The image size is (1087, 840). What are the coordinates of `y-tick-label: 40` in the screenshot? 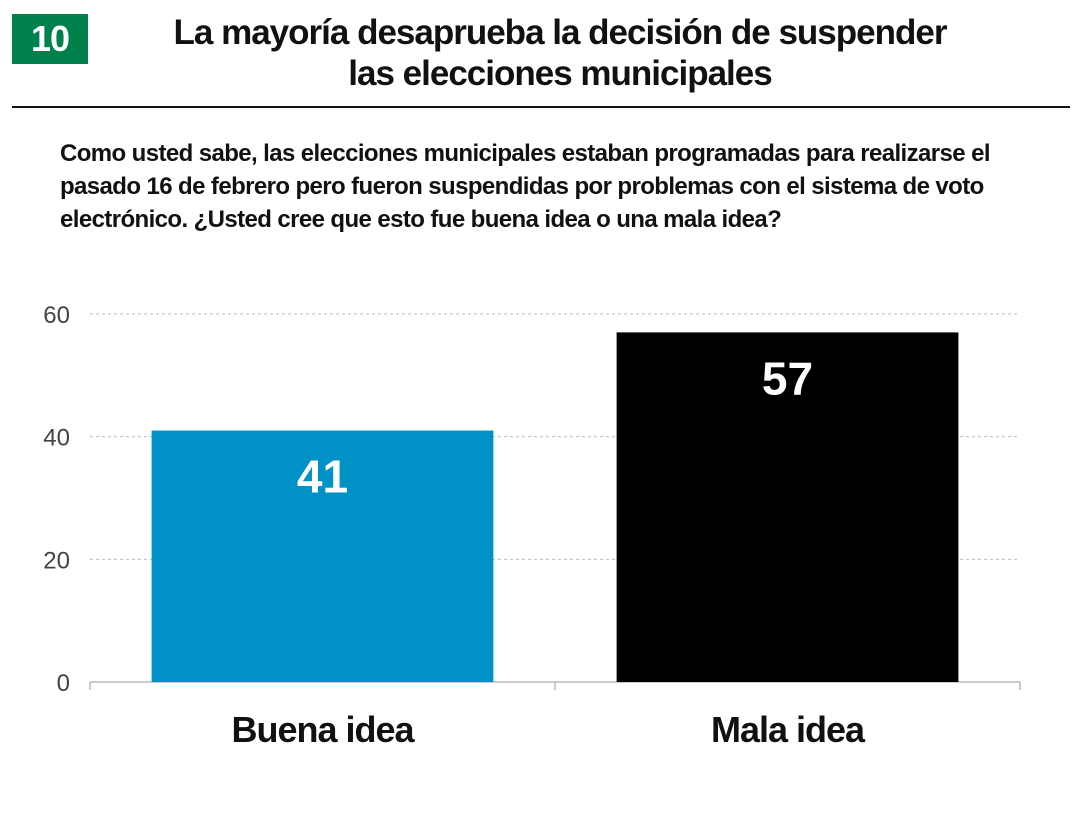 It's located at (56, 438).